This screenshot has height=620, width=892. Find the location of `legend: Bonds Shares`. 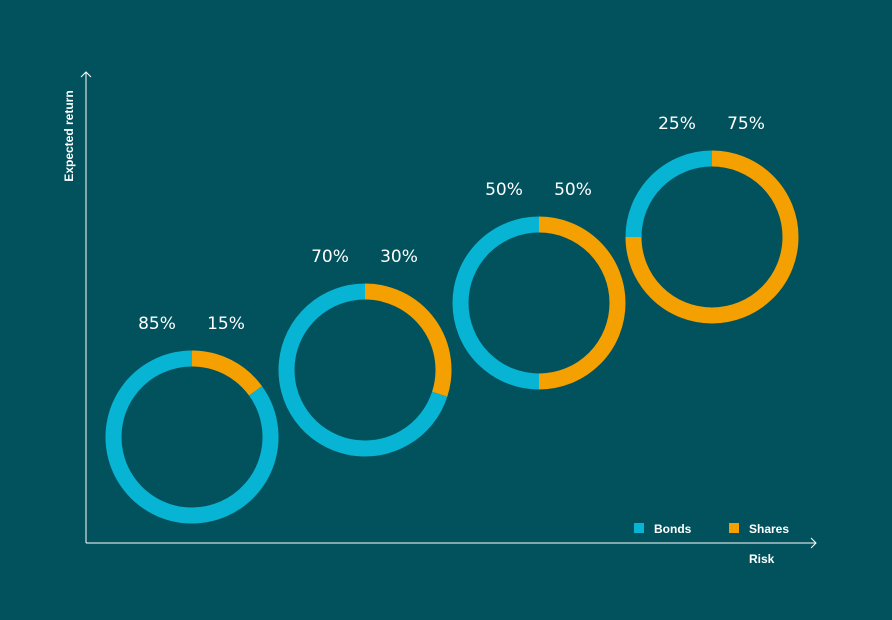

legend: Bonds Shares is located at coordinates (711, 529).